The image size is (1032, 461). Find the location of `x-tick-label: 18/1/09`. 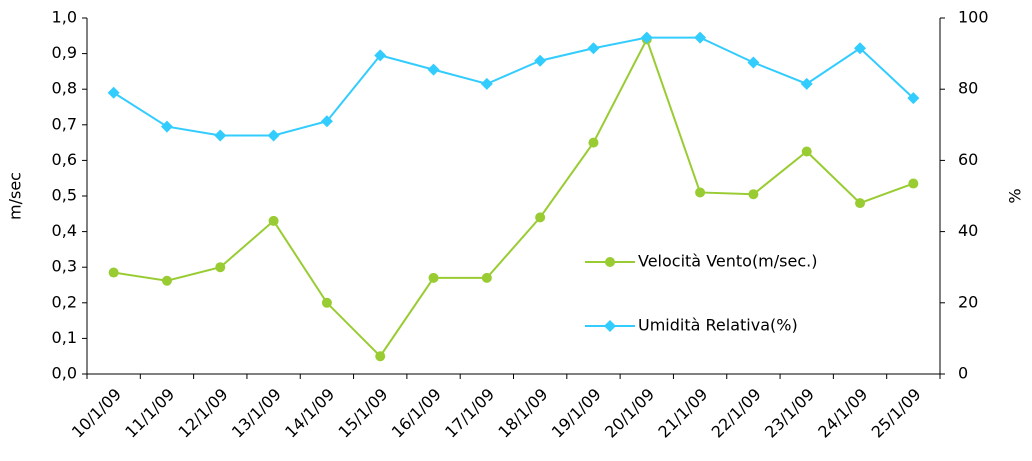

x-tick-label: 18/1/09 is located at coordinates (522, 413).